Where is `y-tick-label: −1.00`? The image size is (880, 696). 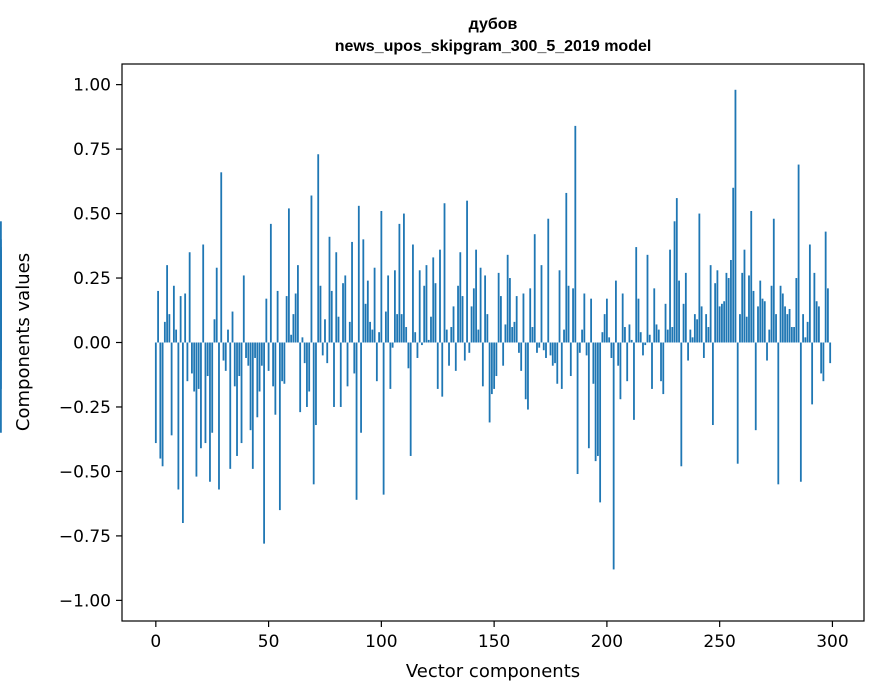
y-tick-label: −1.00 is located at coordinates (85, 601).